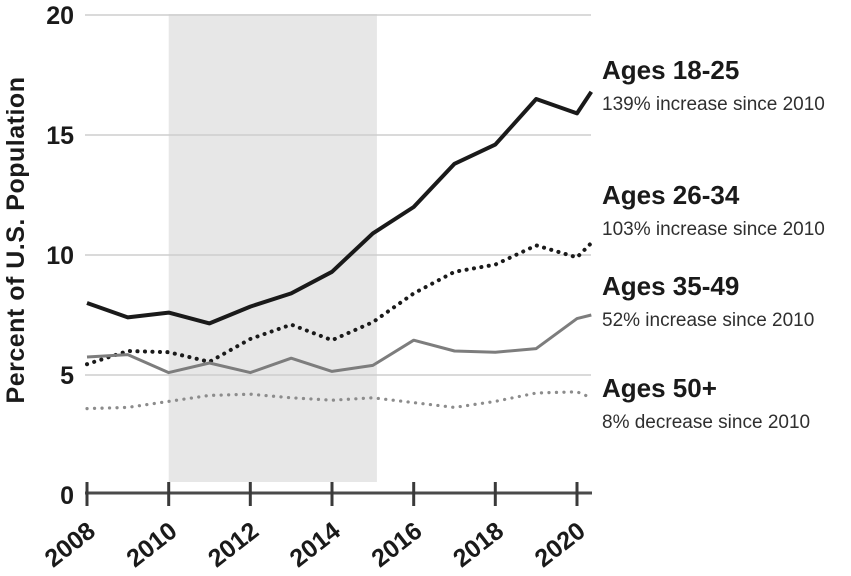 Image resolution: width=851 pixels, height=576 pixels. I want to click on x-tick-label-2018: 2018, so click(478, 545).